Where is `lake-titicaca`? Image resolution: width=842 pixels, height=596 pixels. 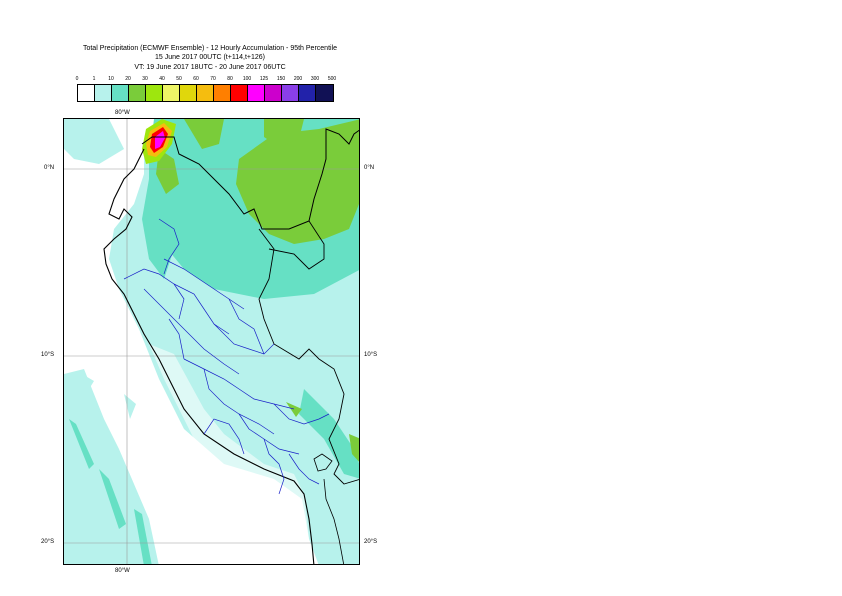 lake-titicaca is located at coordinates (323, 462).